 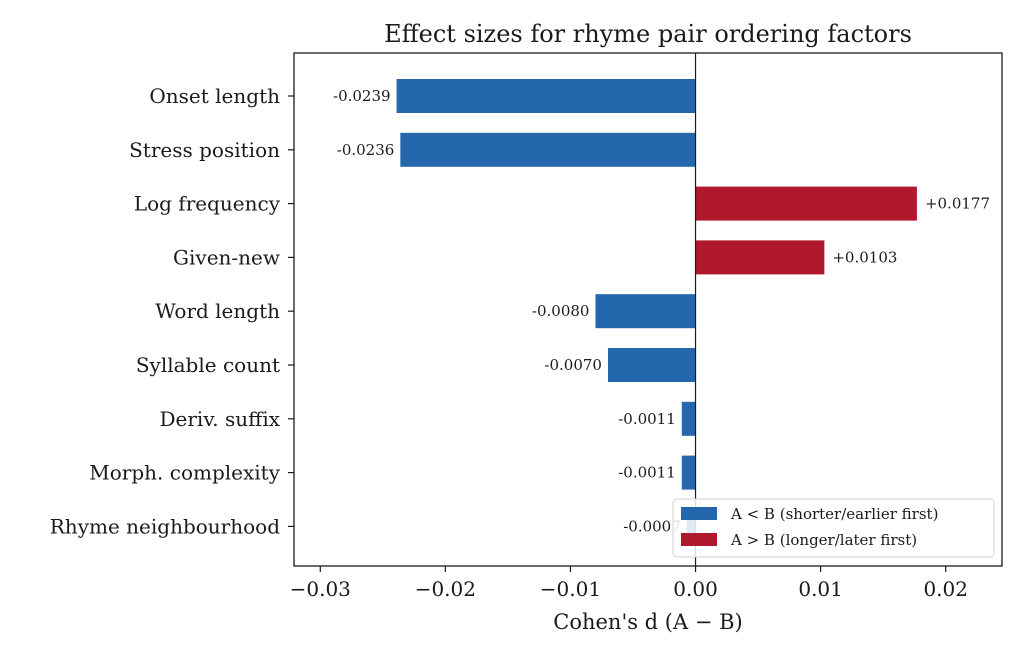 What do you see at coordinates (570, 589) in the screenshot?
I see `x-tick-label: −0.01` at bounding box center [570, 589].